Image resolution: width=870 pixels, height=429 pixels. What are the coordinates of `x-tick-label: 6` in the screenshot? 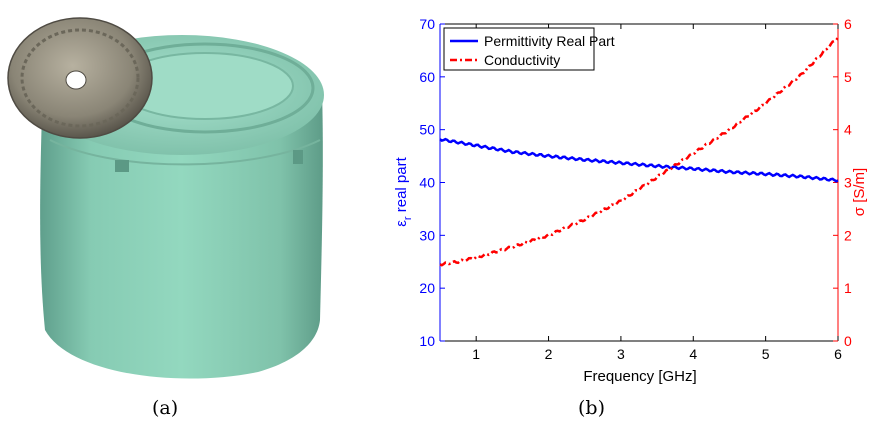 It's located at (838, 354).